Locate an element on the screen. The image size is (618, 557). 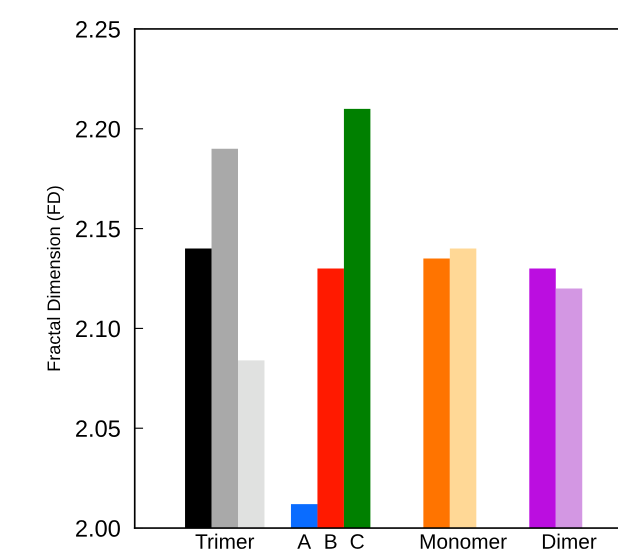
y-tick-label: 2.25 is located at coordinates (98, 29).